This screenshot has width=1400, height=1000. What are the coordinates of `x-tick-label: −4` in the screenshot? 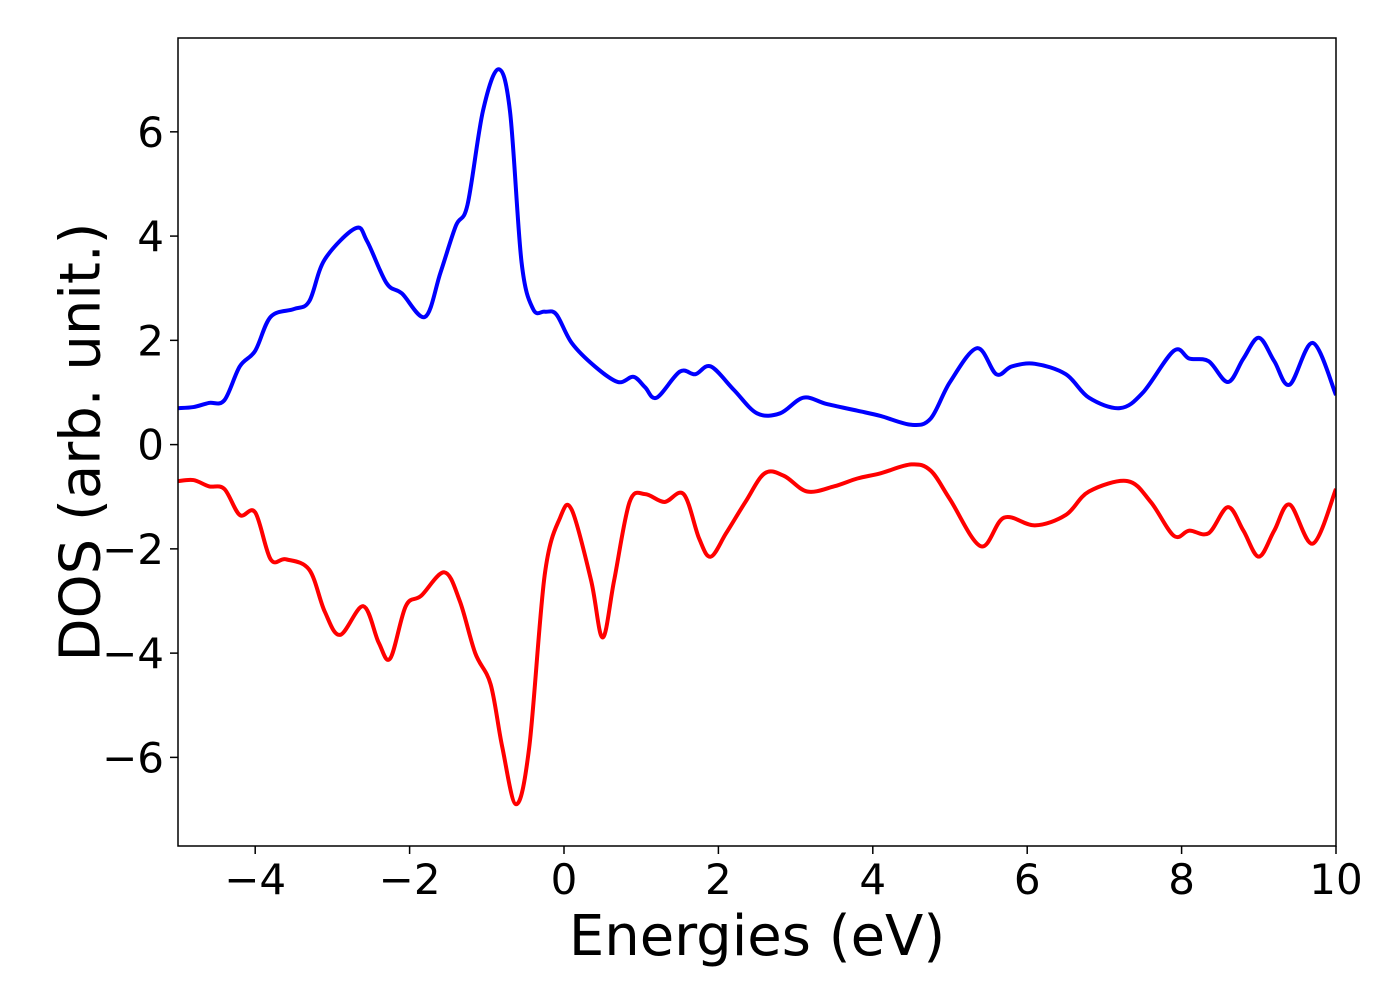 It's located at (255, 879).